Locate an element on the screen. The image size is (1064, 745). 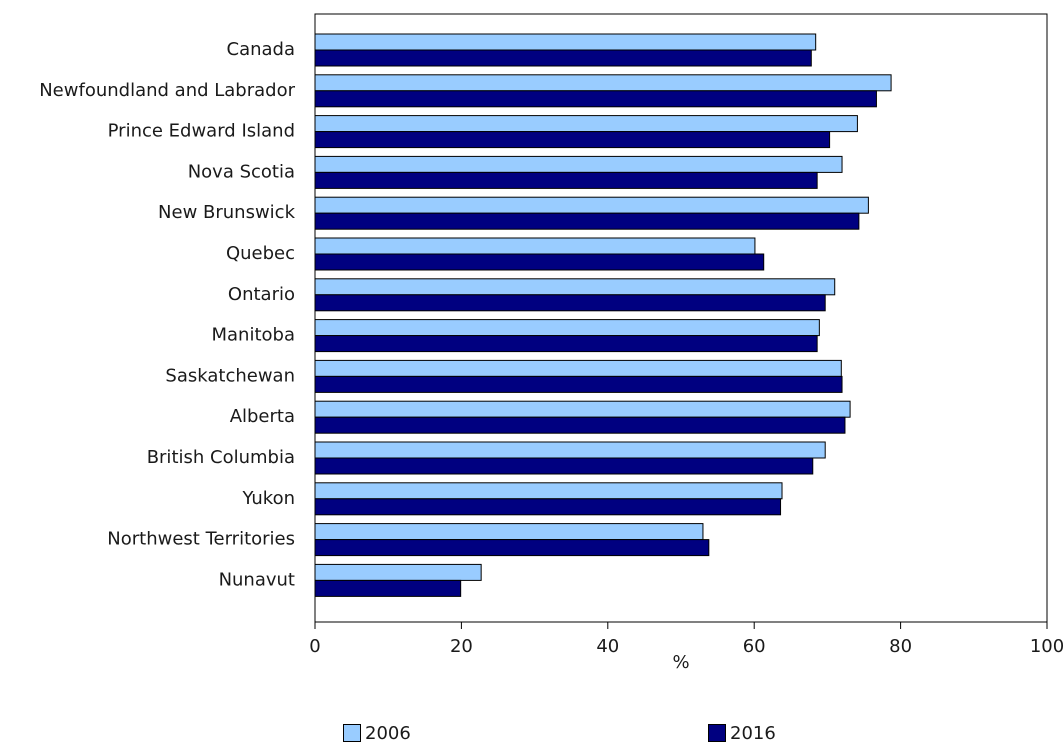
bar-nova-scotia-2016 is located at coordinates (566, 180).